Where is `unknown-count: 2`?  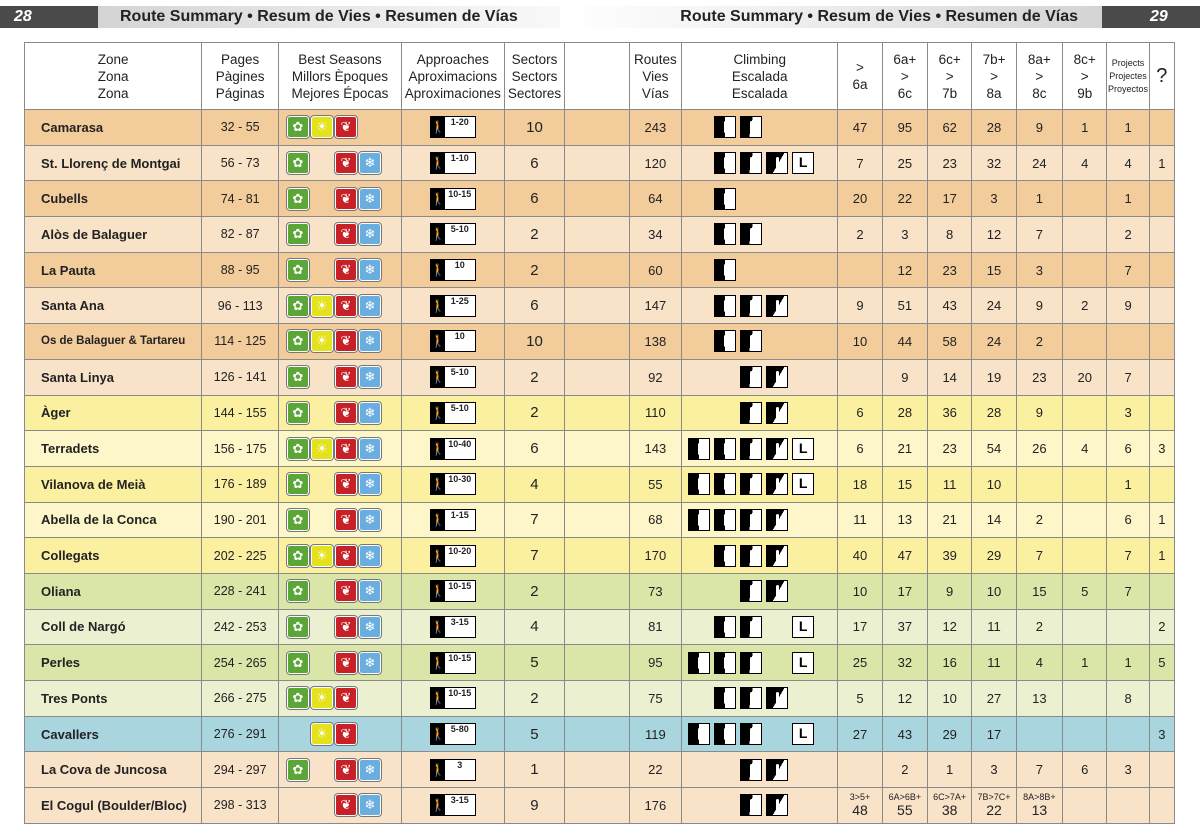 unknown-count: 2 is located at coordinates (1162, 627).